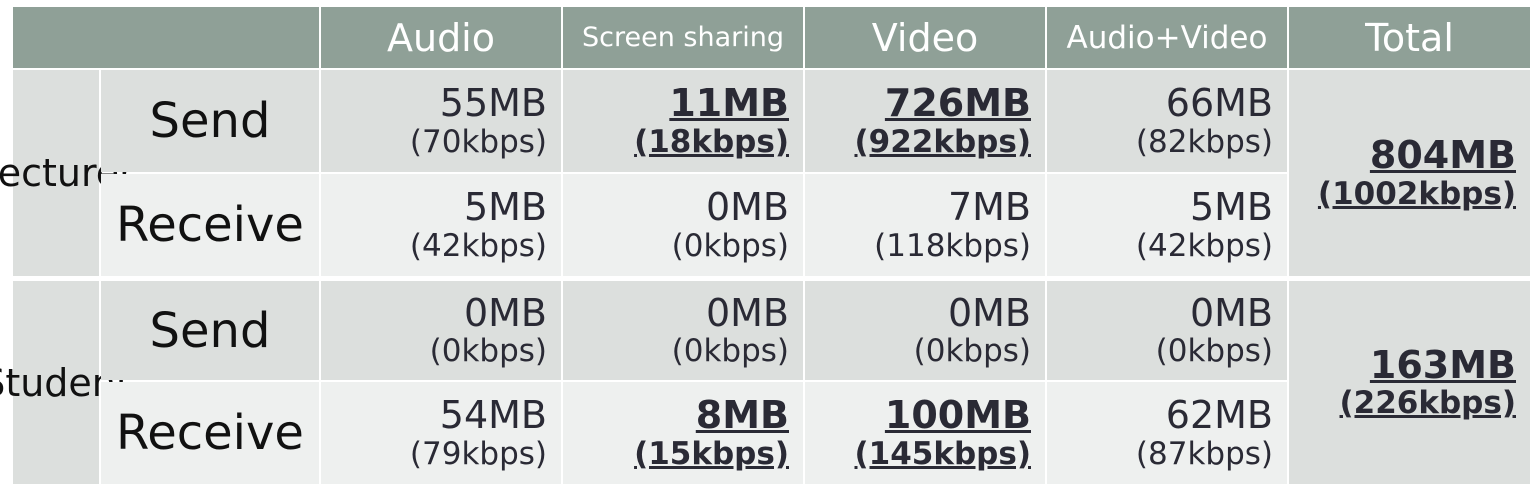  I want to click on table-cell: 100MB (145kbps), so click(925, 433).